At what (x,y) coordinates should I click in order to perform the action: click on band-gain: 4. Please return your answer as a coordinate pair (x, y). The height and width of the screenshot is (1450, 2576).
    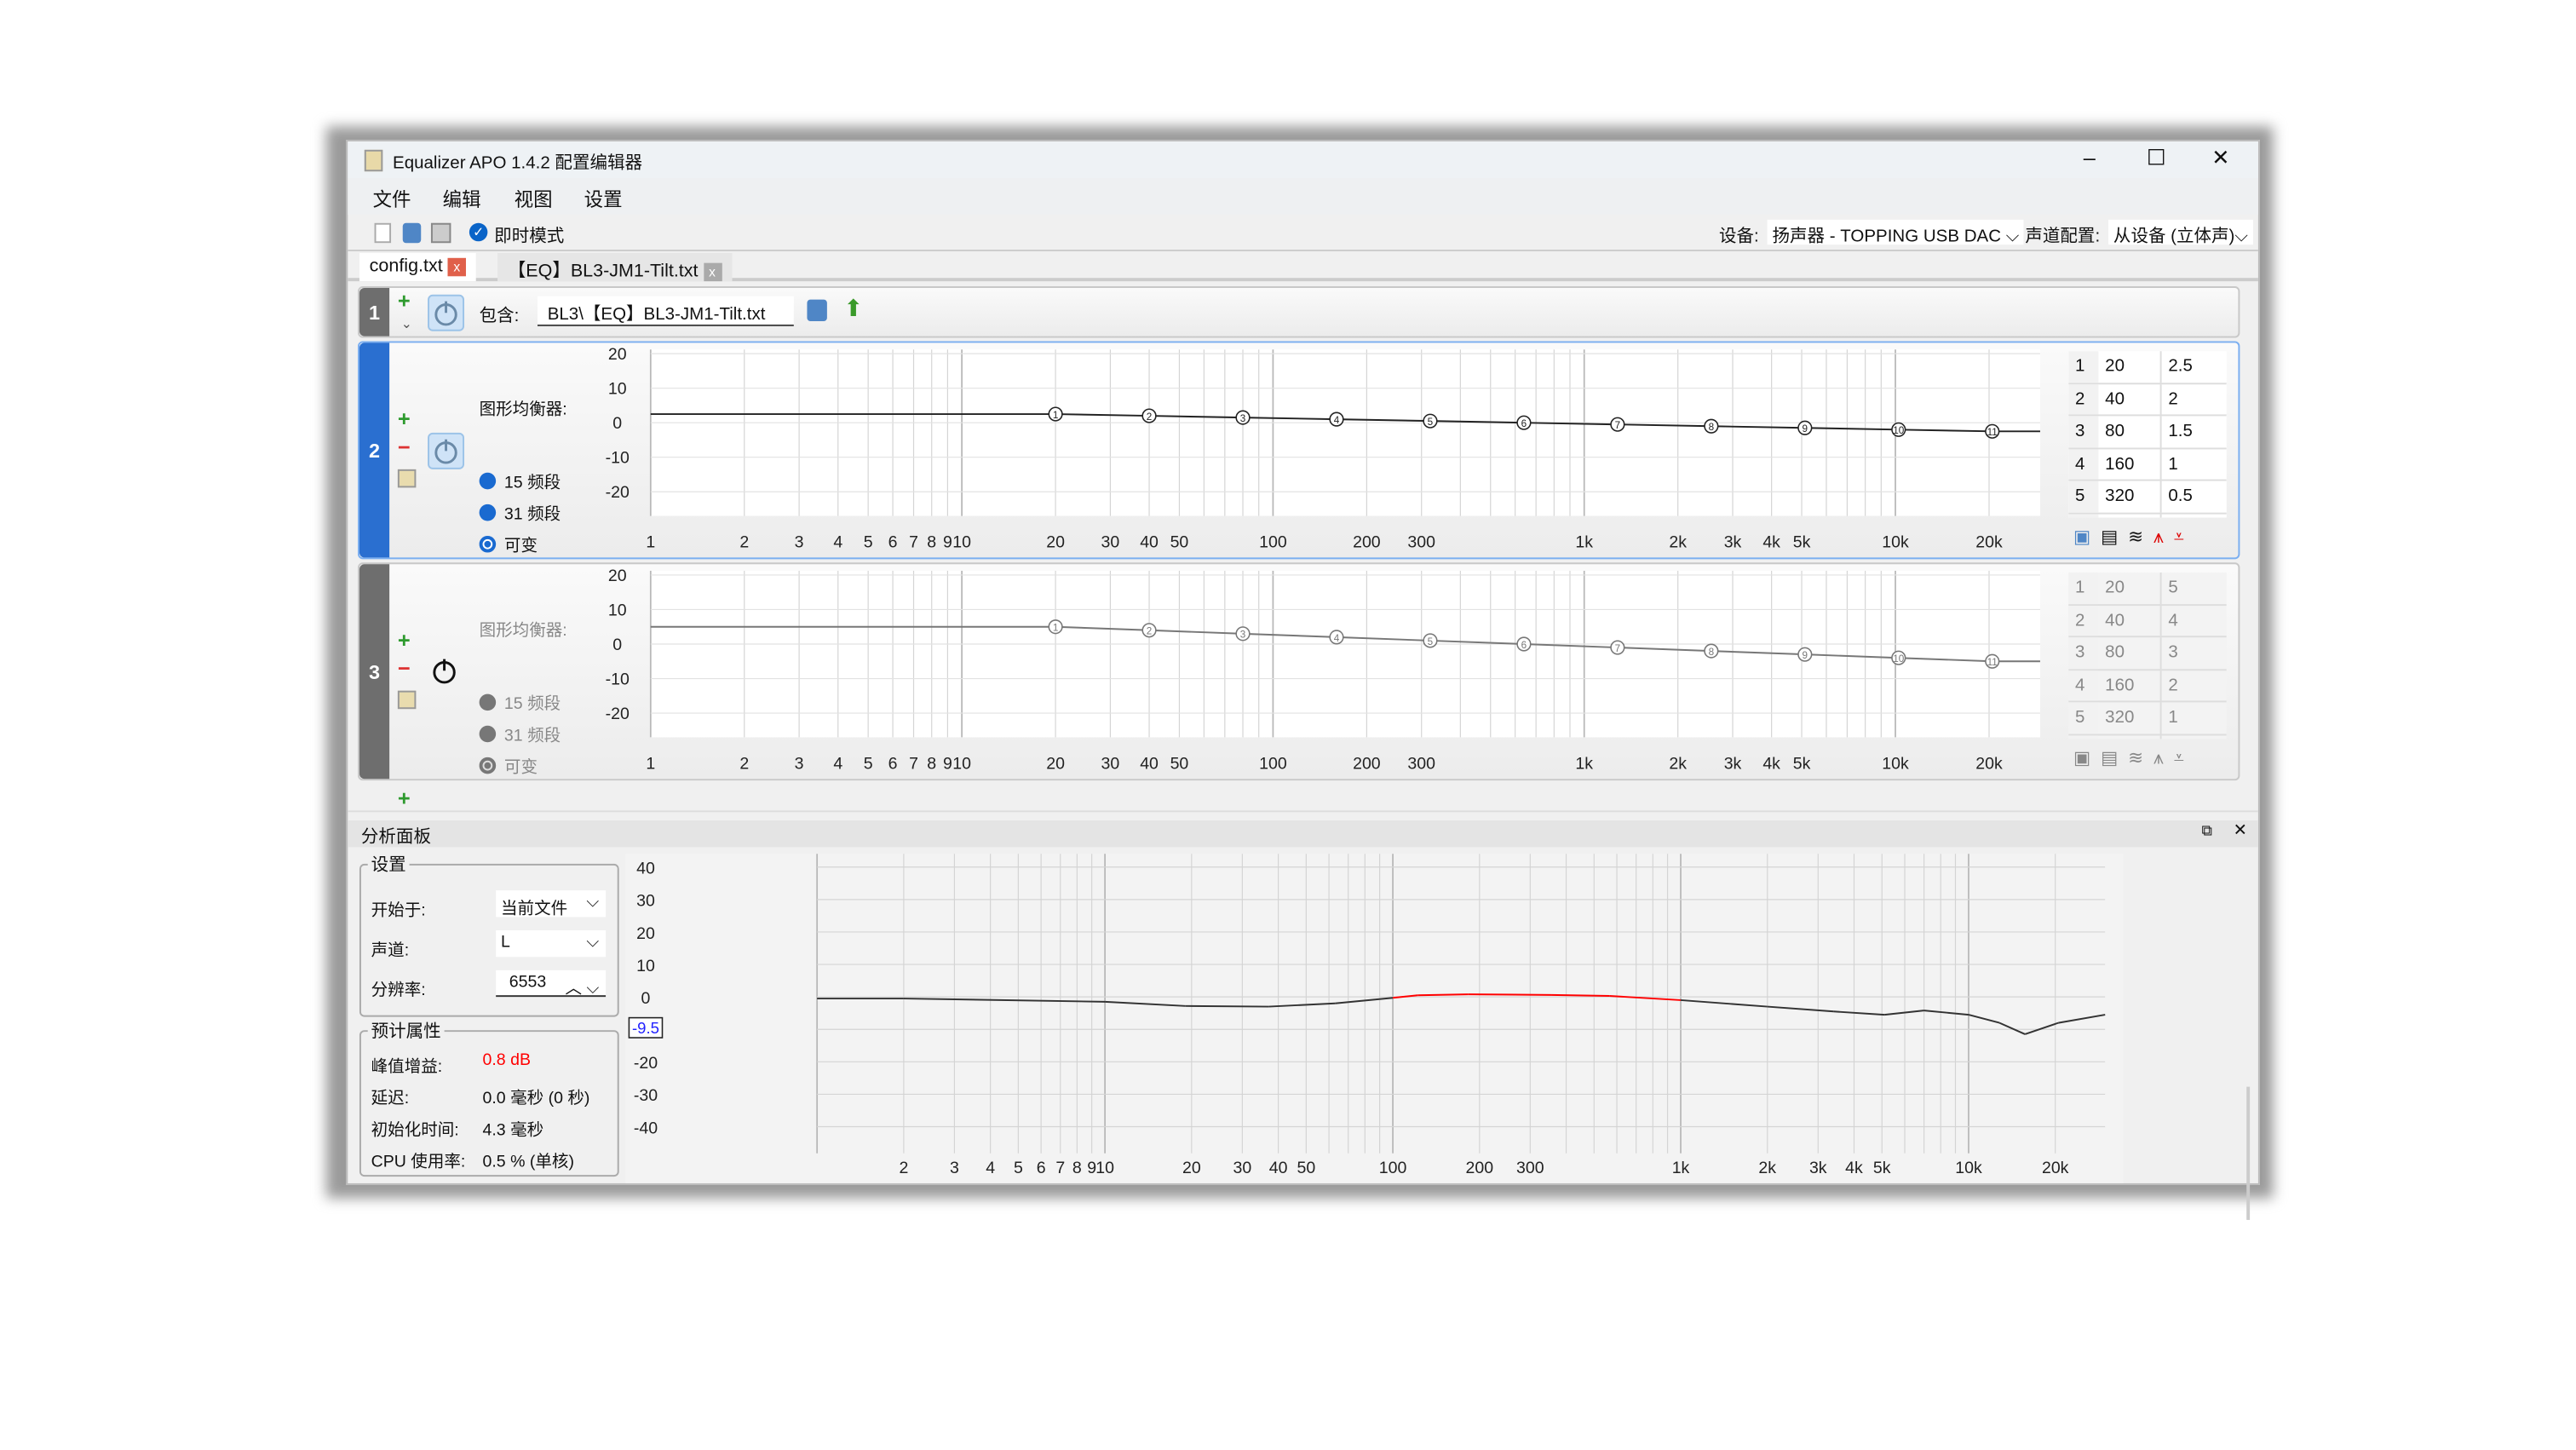
    Looking at the image, I should click on (2173, 620).